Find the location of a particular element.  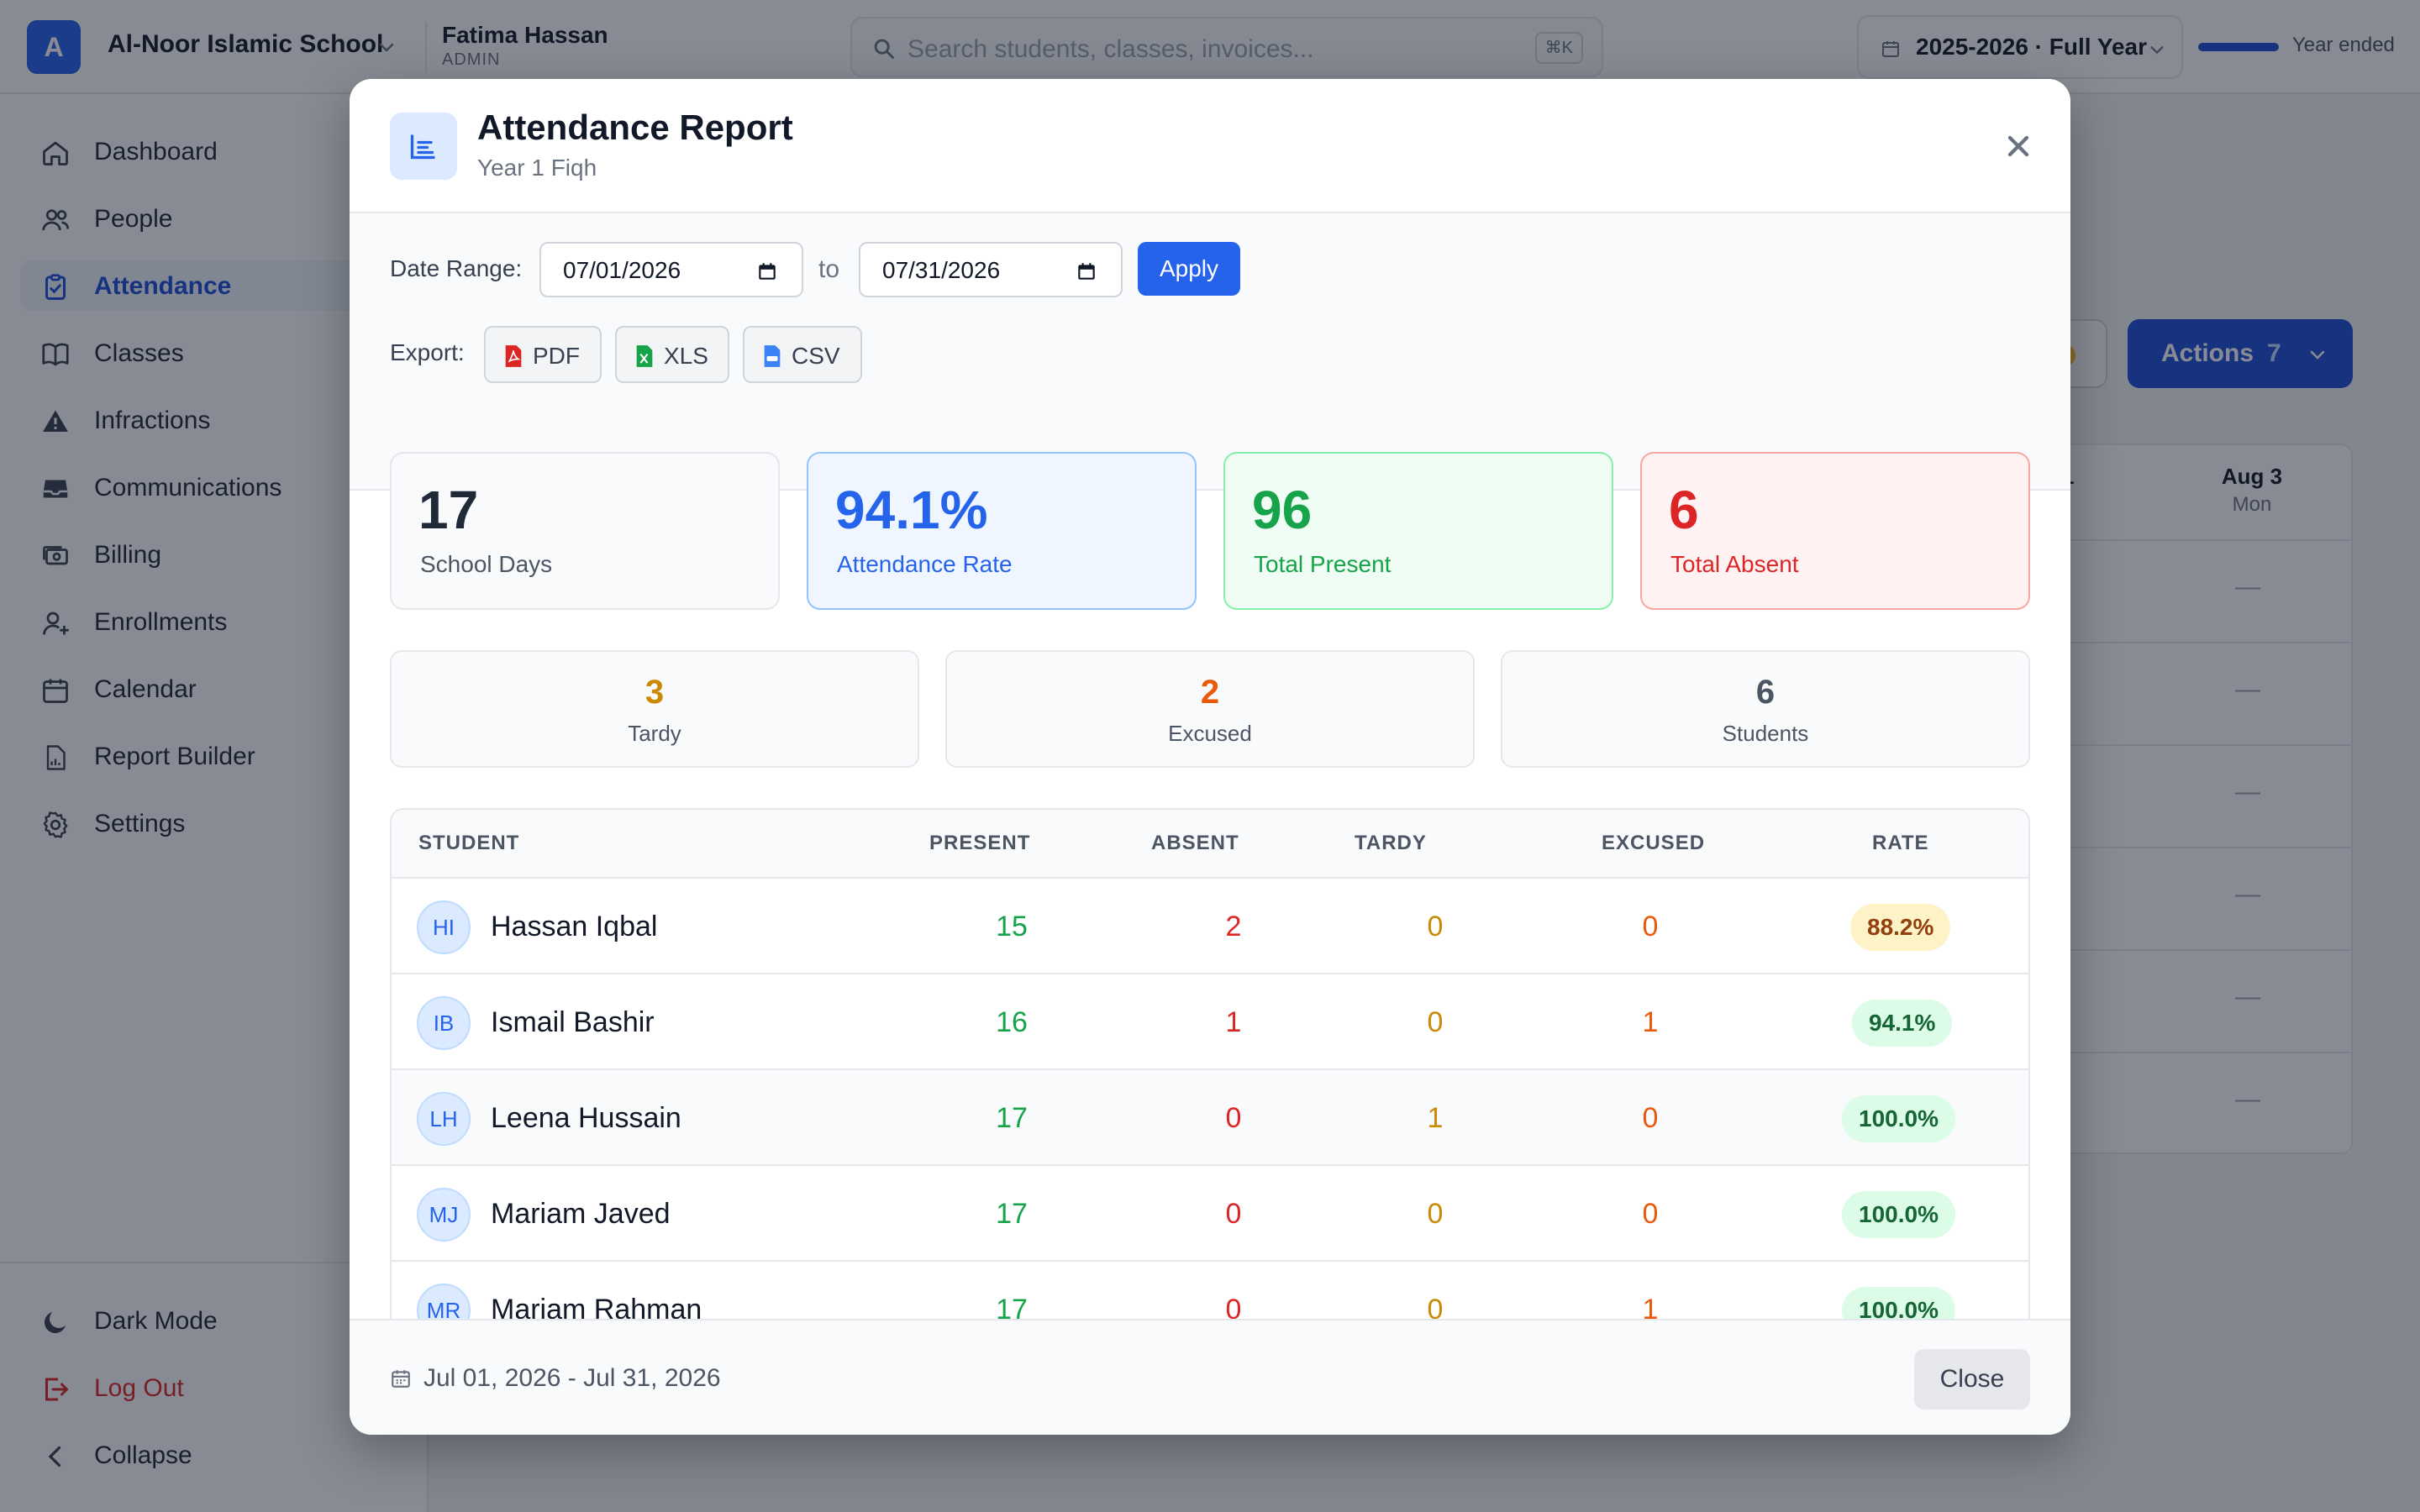

student-name: Hassan Iqbal is located at coordinates (574, 926).